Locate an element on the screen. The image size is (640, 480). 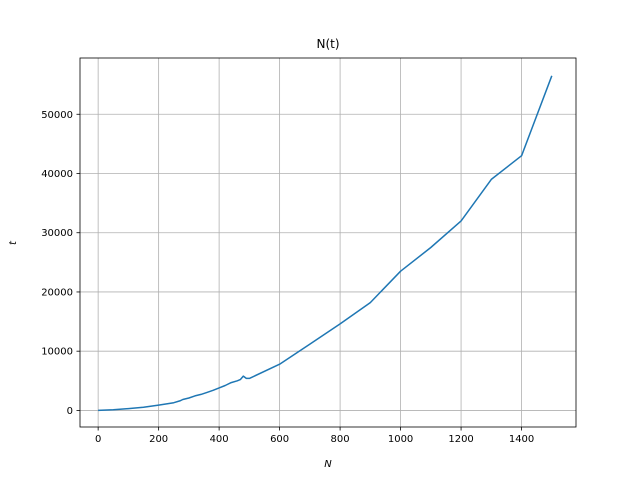
x-axis-label: N is located at coordinates (328, 464).